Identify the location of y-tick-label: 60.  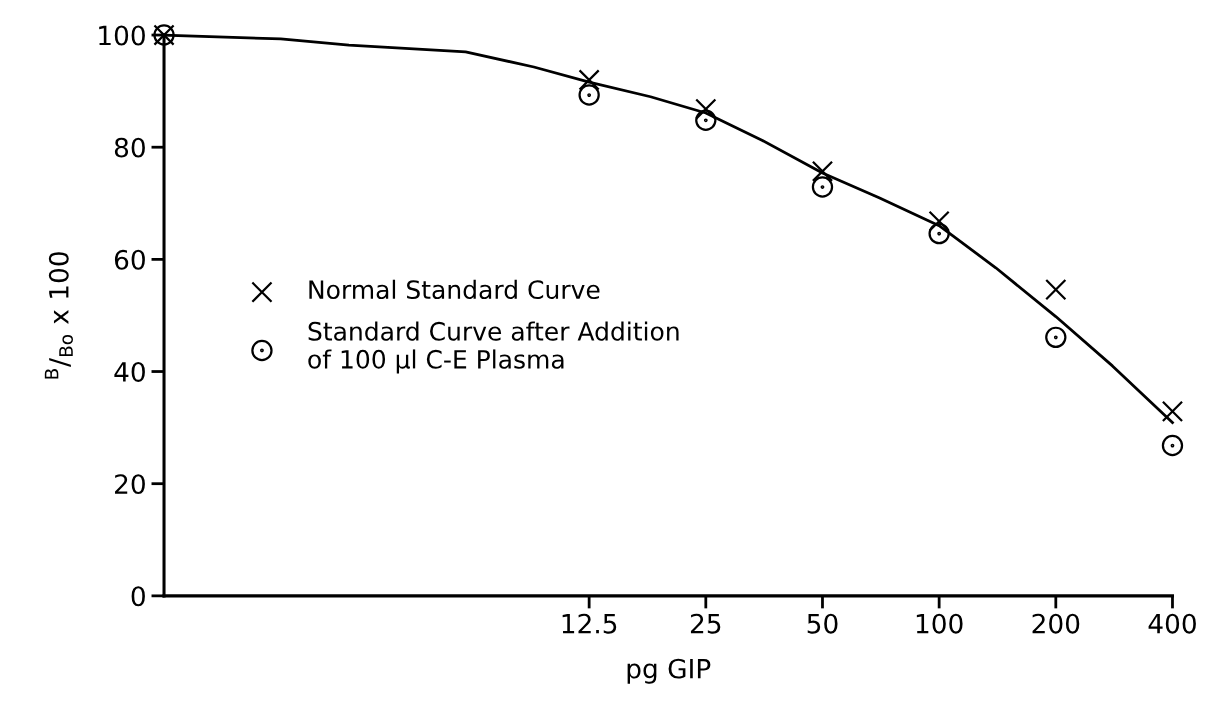
(129, 259).